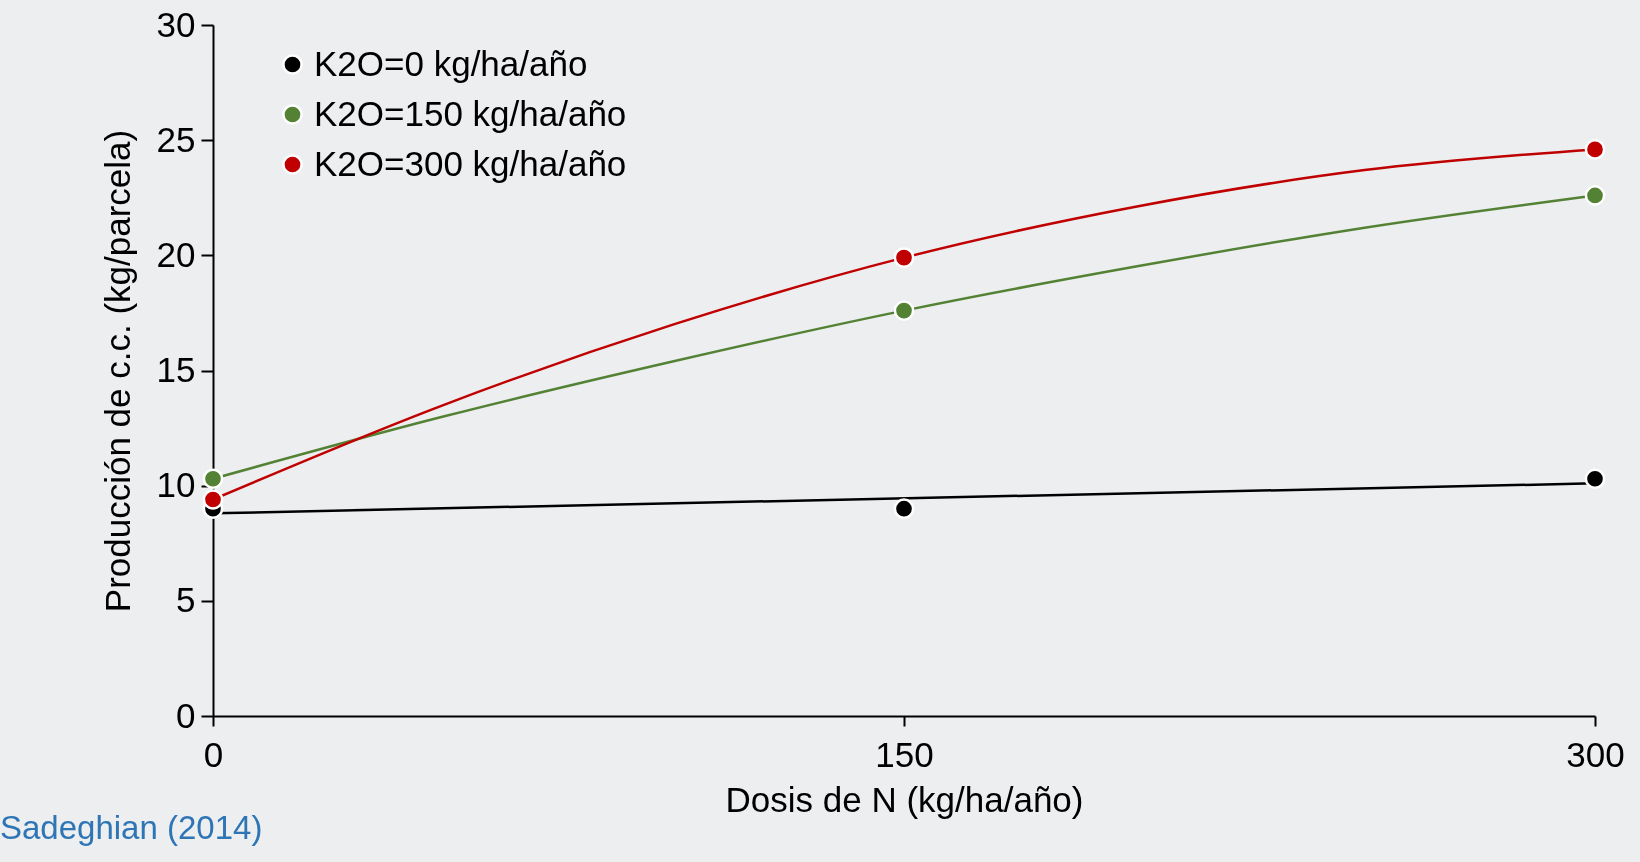 This screenshot has width=1640, height=862. Describe the element at coordinates (213, 754) in the screenshot. I see `x-tick-label: 0` at that location.